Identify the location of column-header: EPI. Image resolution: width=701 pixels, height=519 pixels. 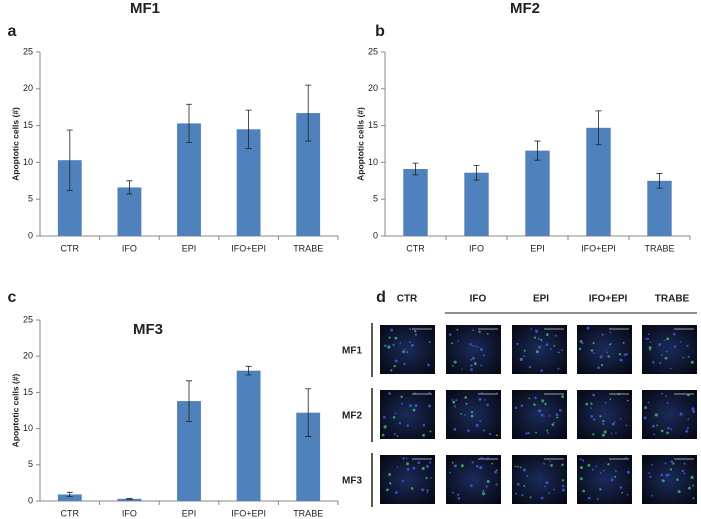
(541, 299).